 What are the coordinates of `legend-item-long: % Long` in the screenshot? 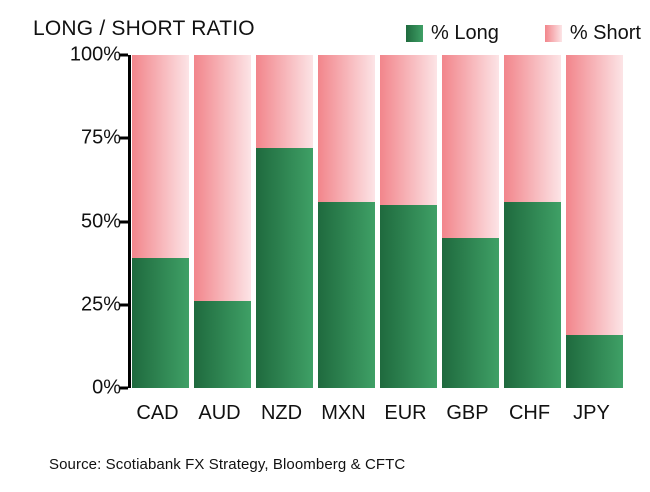 It's located at (452, 33).